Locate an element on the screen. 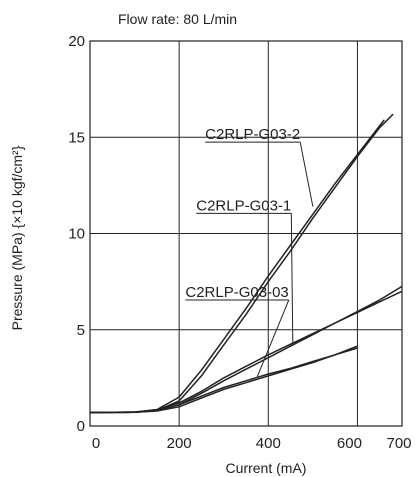  series-3-curve is located at coordinates (223, 379).